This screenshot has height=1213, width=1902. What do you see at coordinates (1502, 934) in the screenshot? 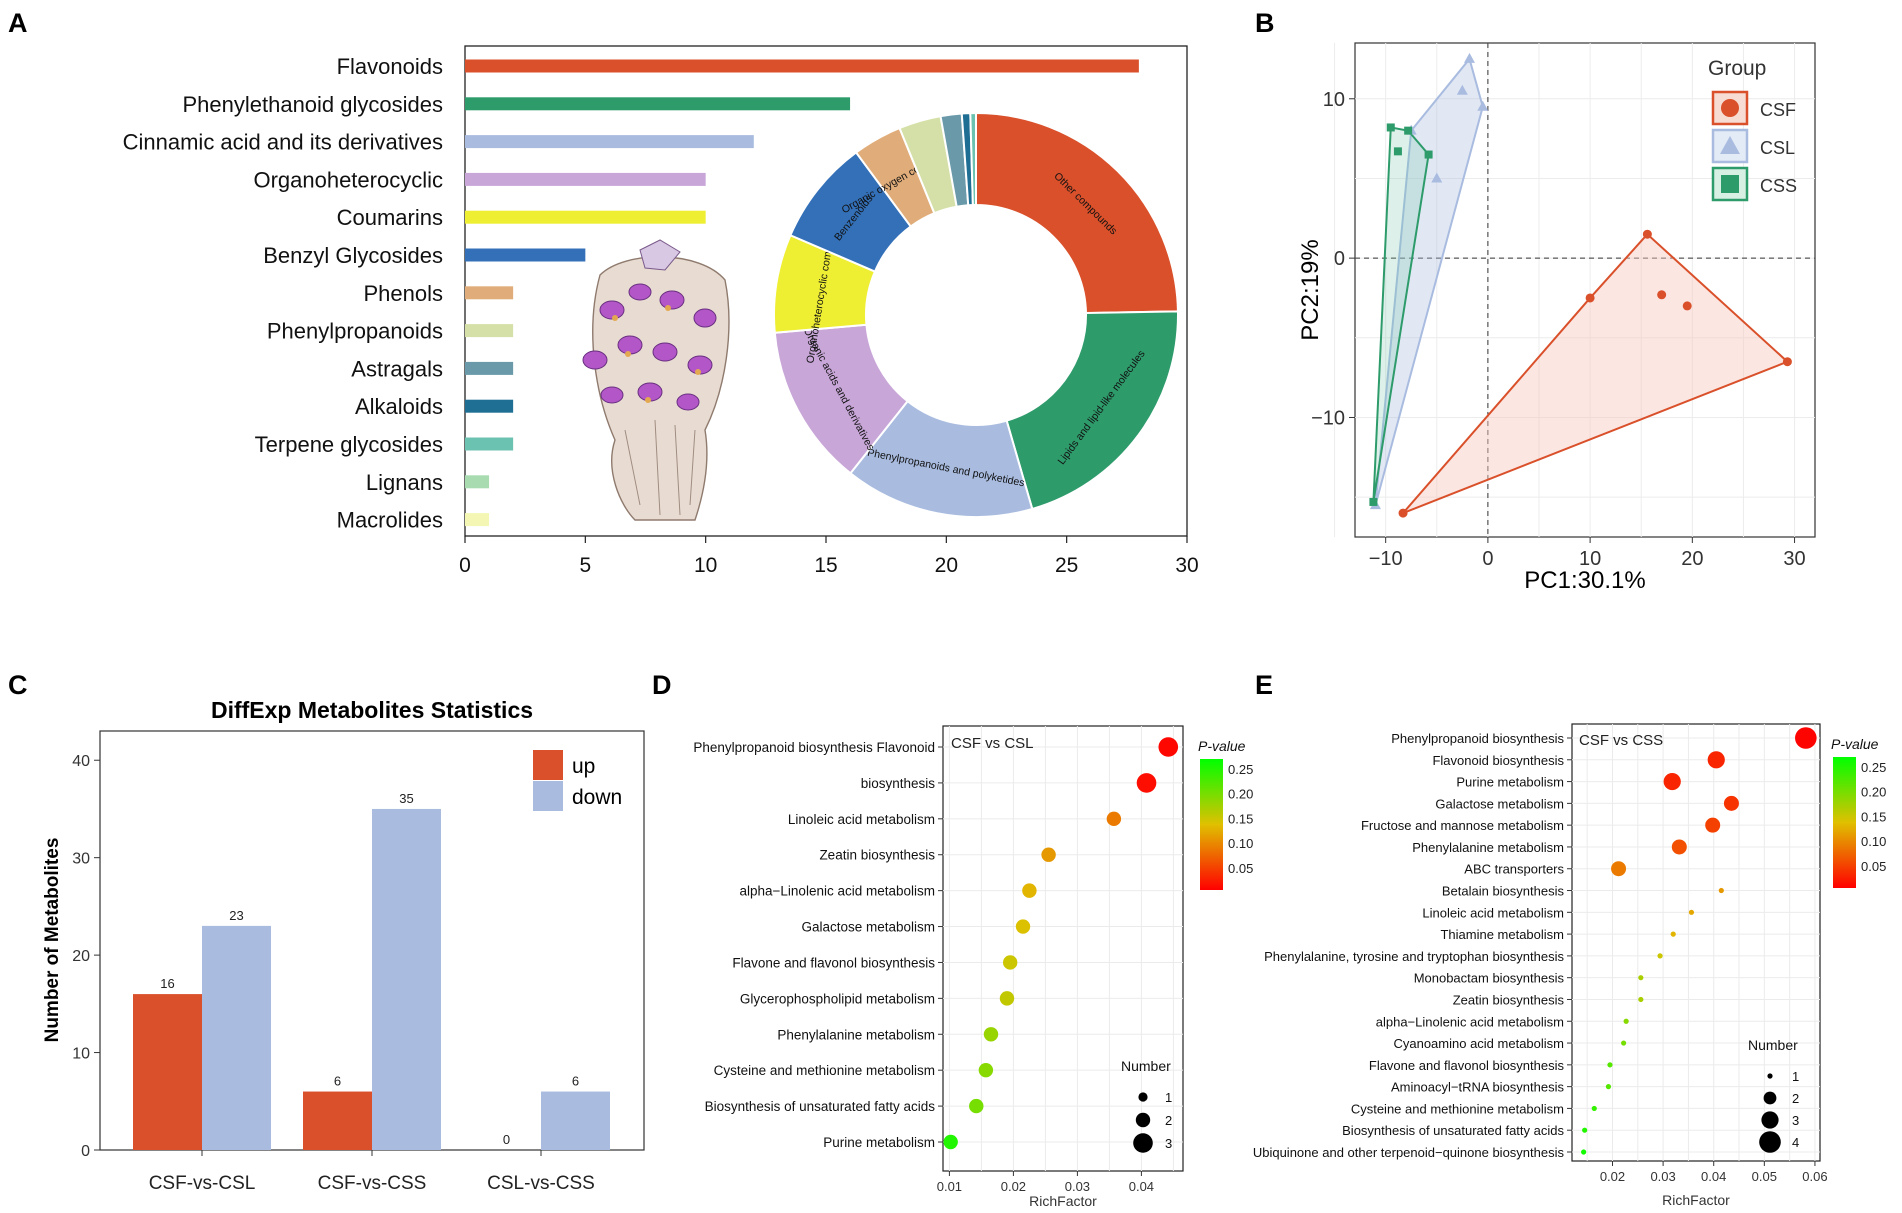
I see `pathway-label: Thiamine metabolism` at bounding box center [1502, 934].